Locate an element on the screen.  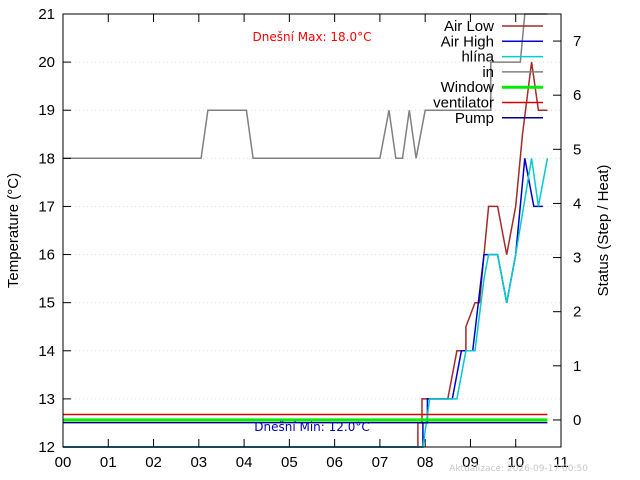
y-tick-label: 17 is located at coordinates (46, 206).